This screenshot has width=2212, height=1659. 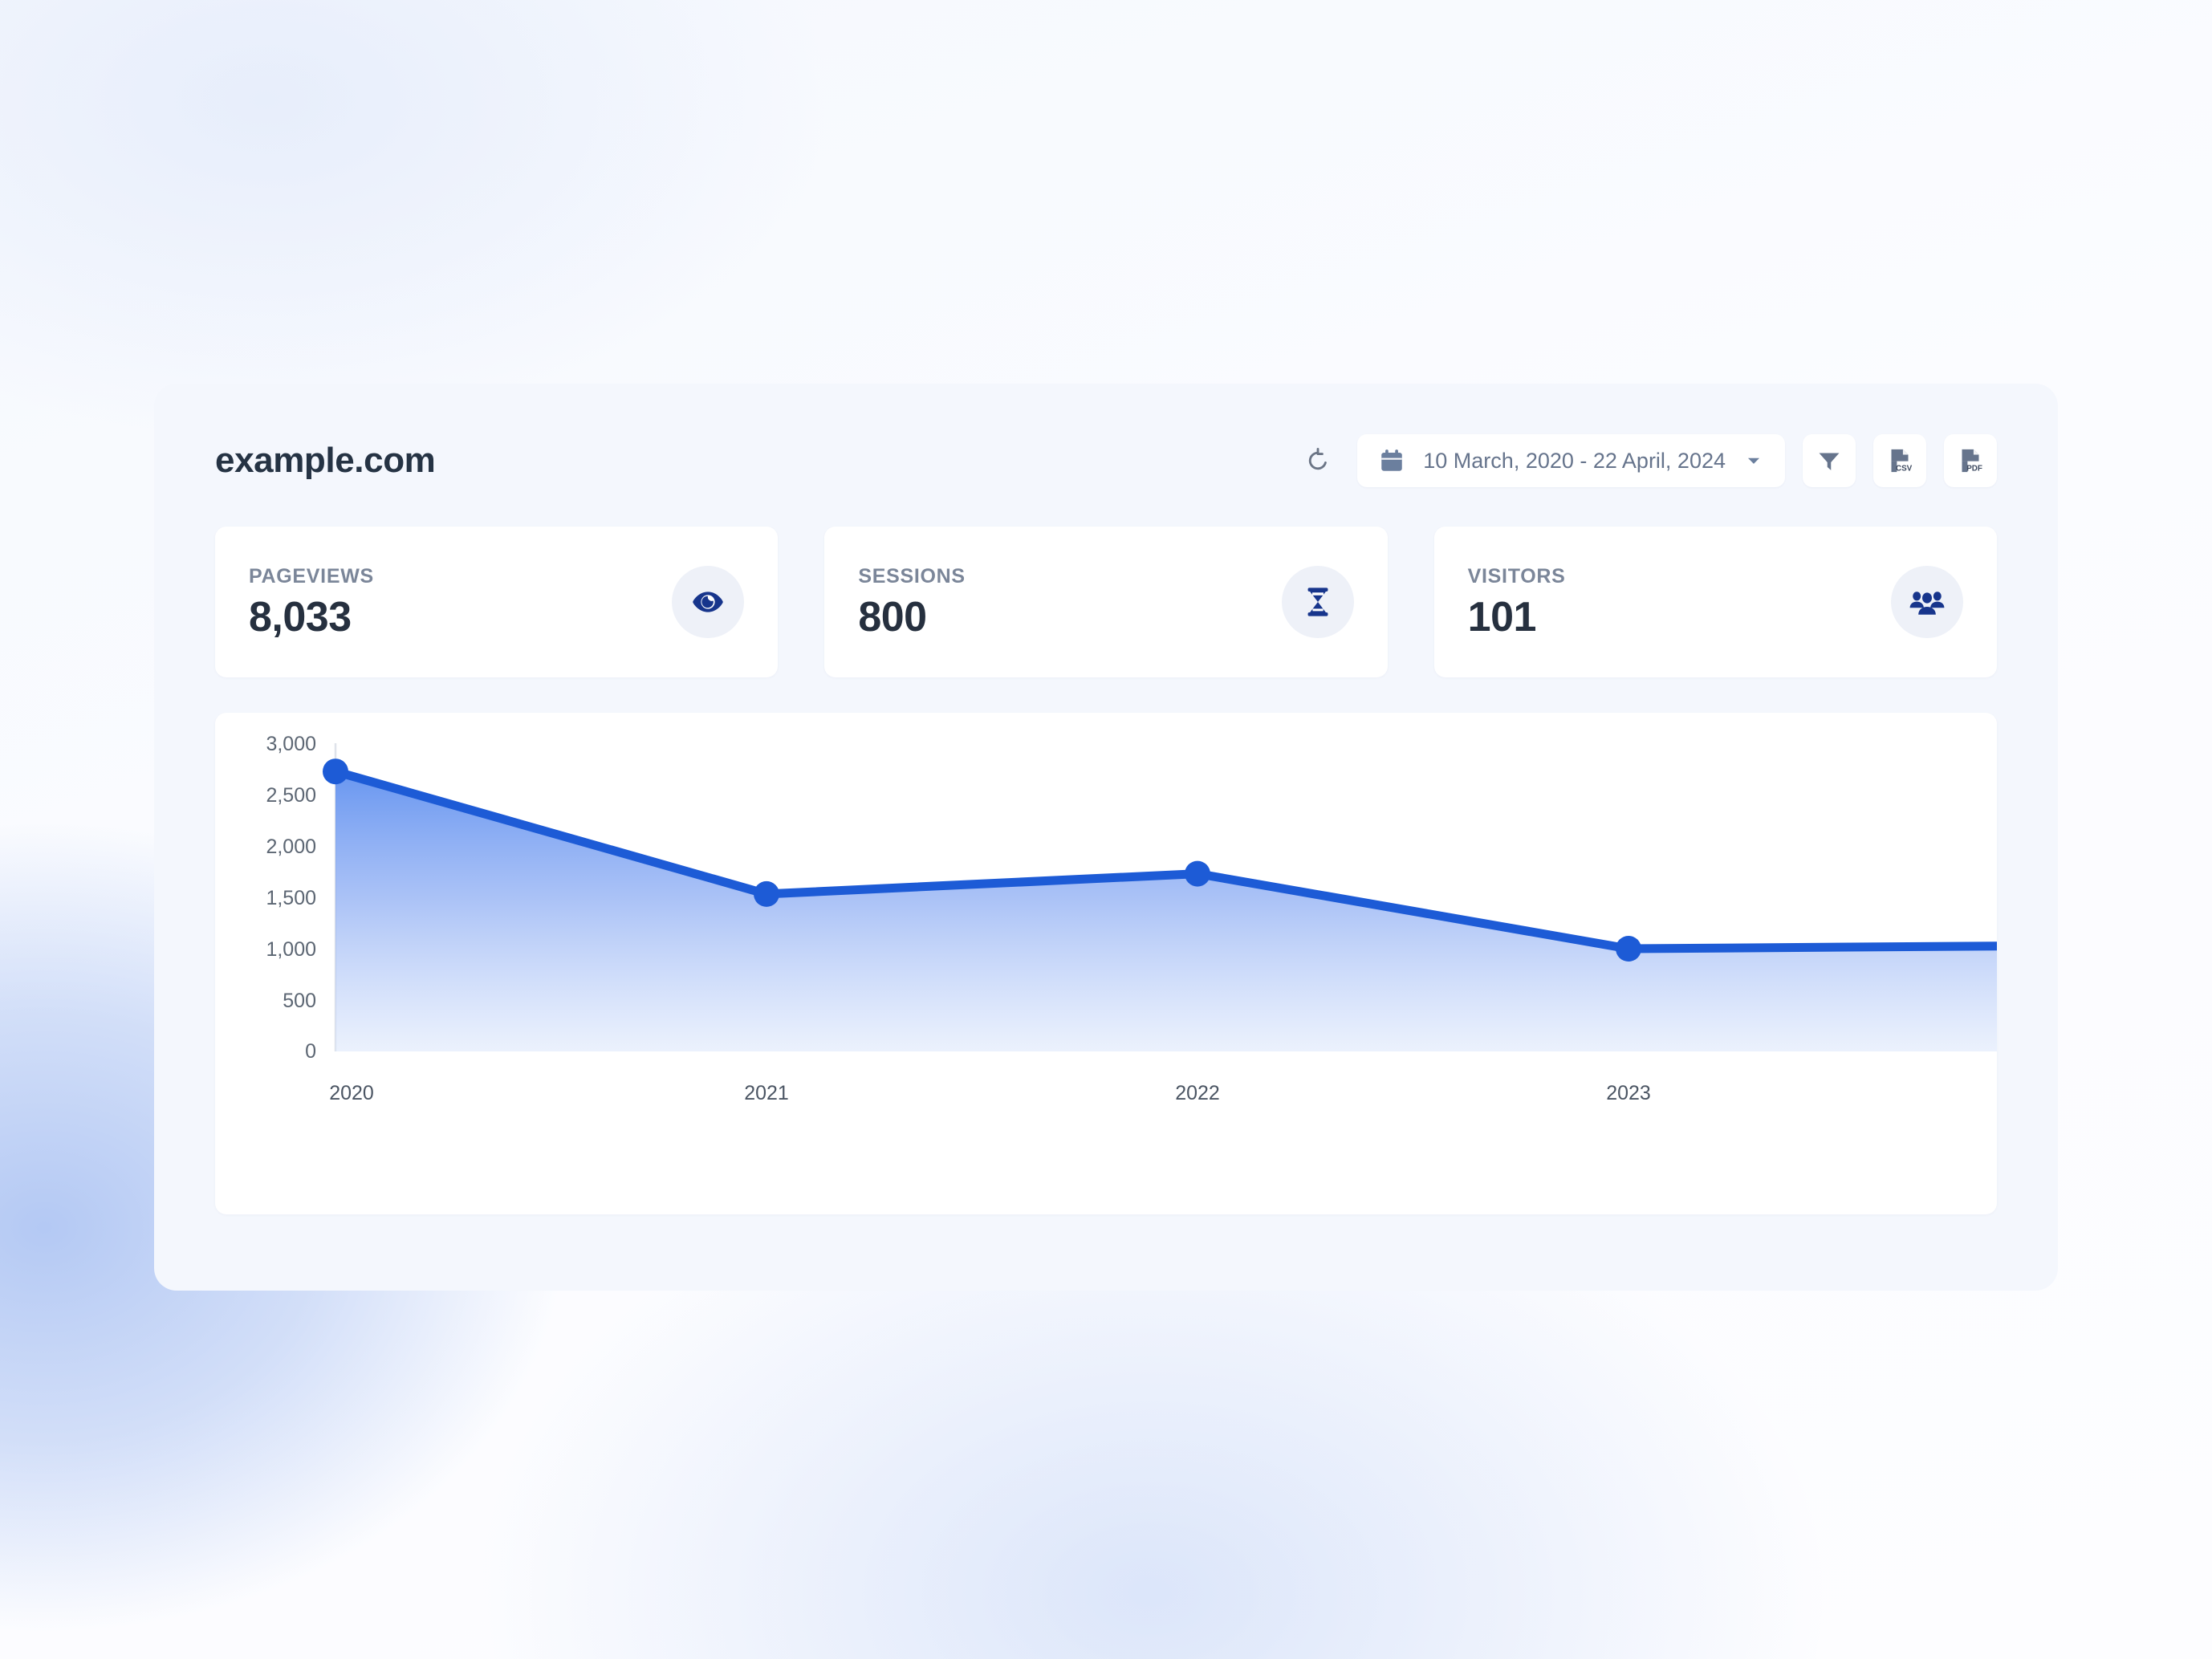 I want to click on refresh-icon, so click(x=1319, y=459).